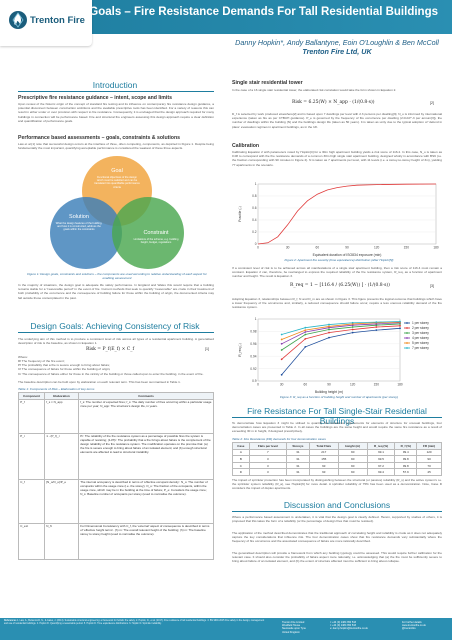 This screenshot has width=452, height=640. I want to click on y-axis-label: R_req (-), so click(240, 350).